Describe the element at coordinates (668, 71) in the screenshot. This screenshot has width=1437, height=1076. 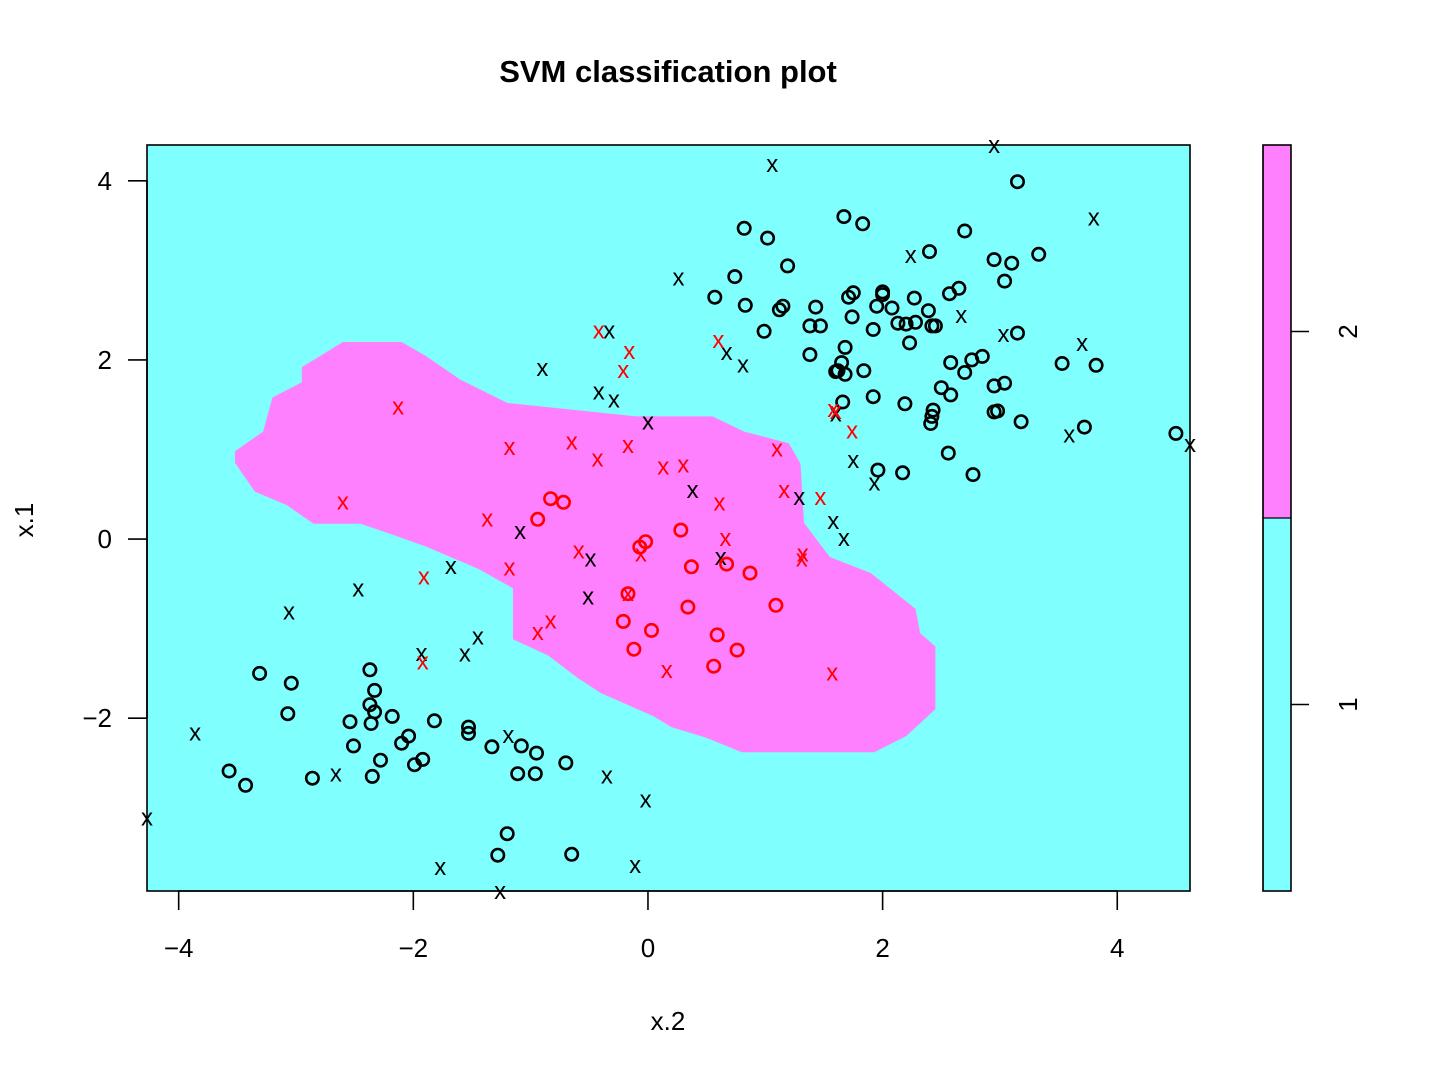
I see `chart-title: SVM classification plot` at that location.